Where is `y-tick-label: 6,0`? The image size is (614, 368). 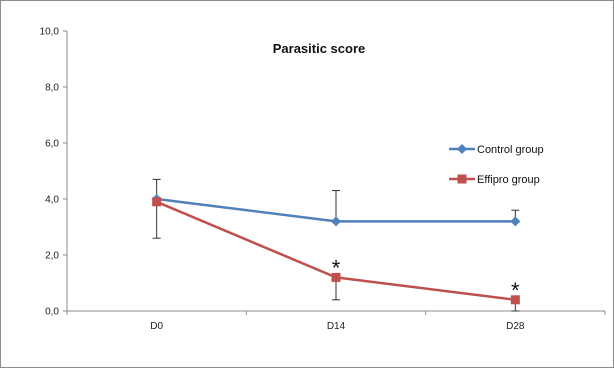 y-tick-label: 6,0 is located at coordinates (52, 144).